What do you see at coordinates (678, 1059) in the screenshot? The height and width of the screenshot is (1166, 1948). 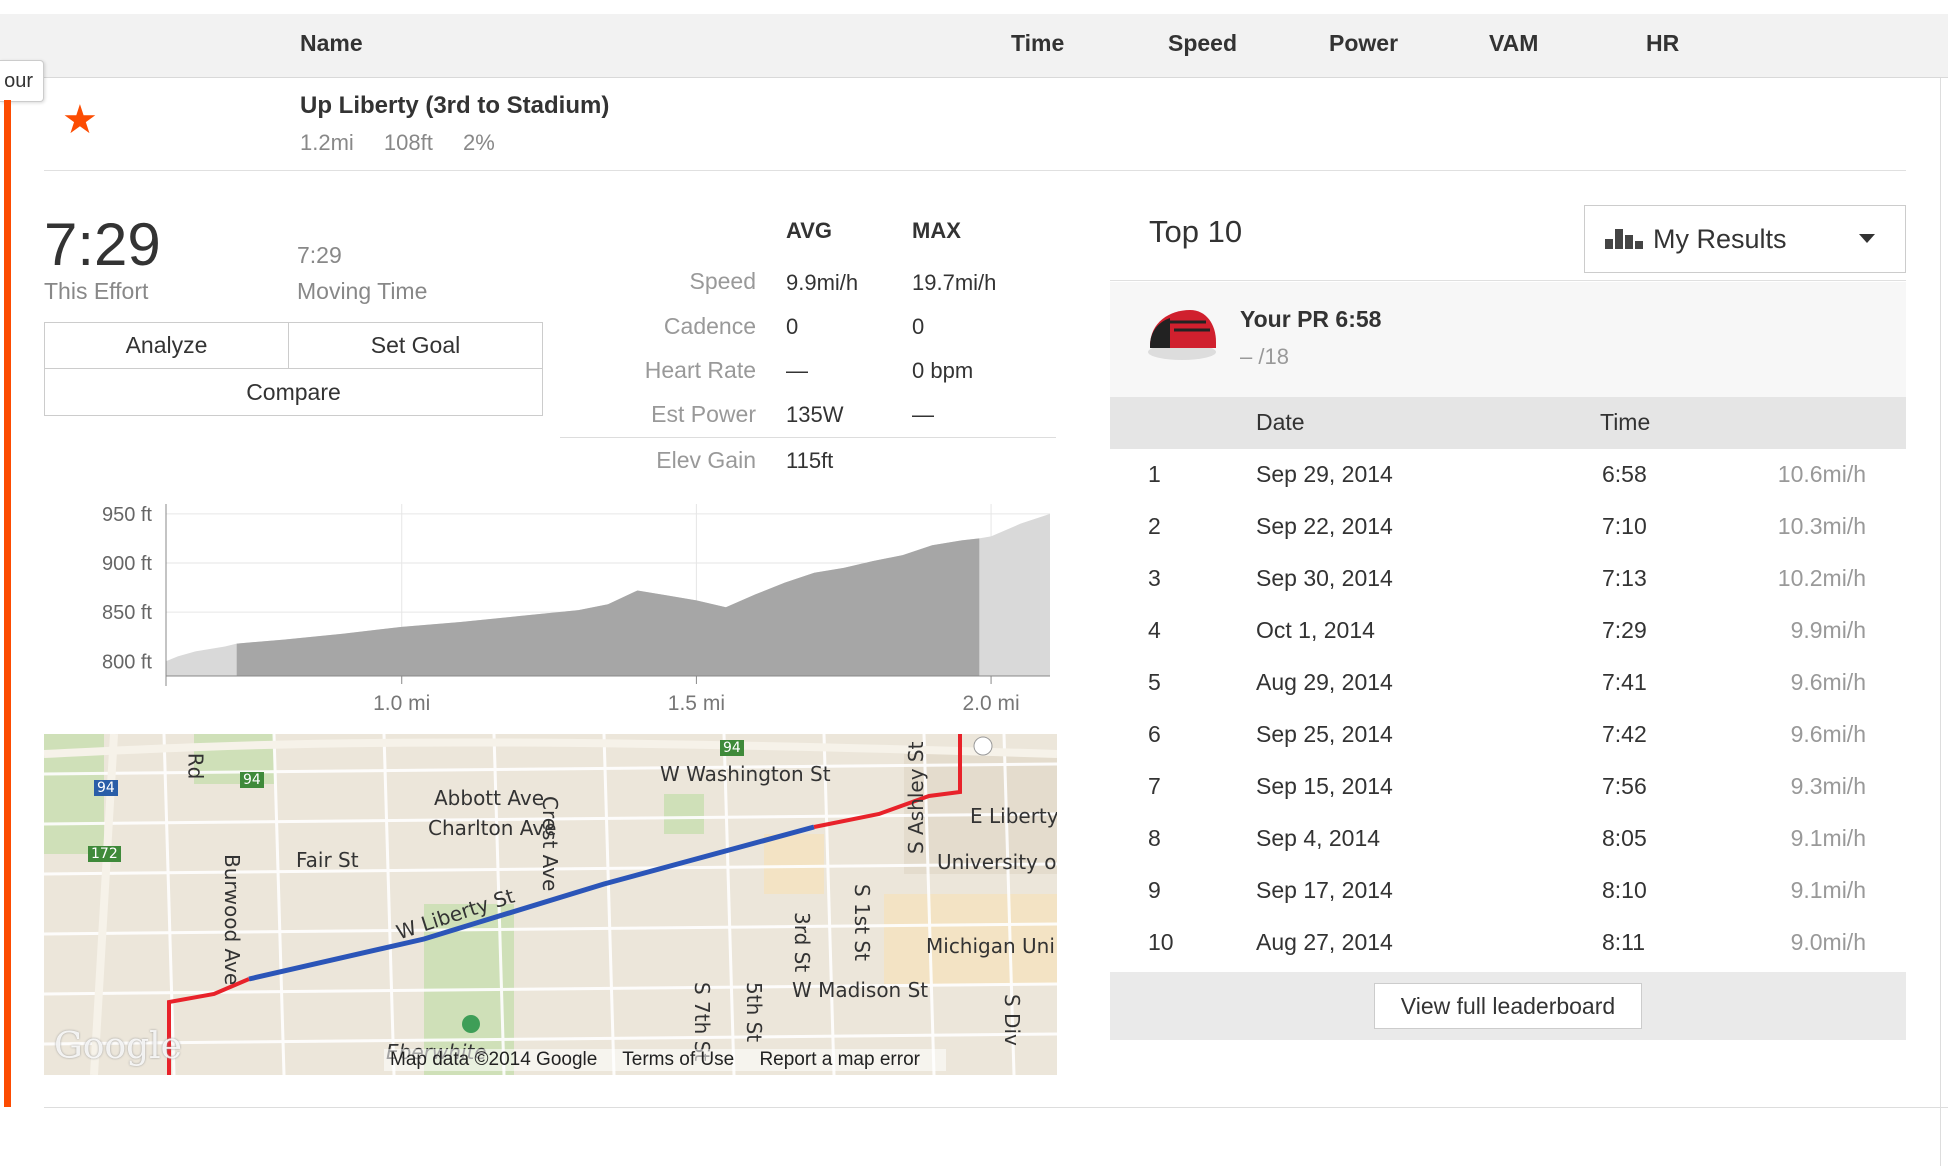 I see `map-terms-link: Terms of Use` at bounding box center [678, 1059].